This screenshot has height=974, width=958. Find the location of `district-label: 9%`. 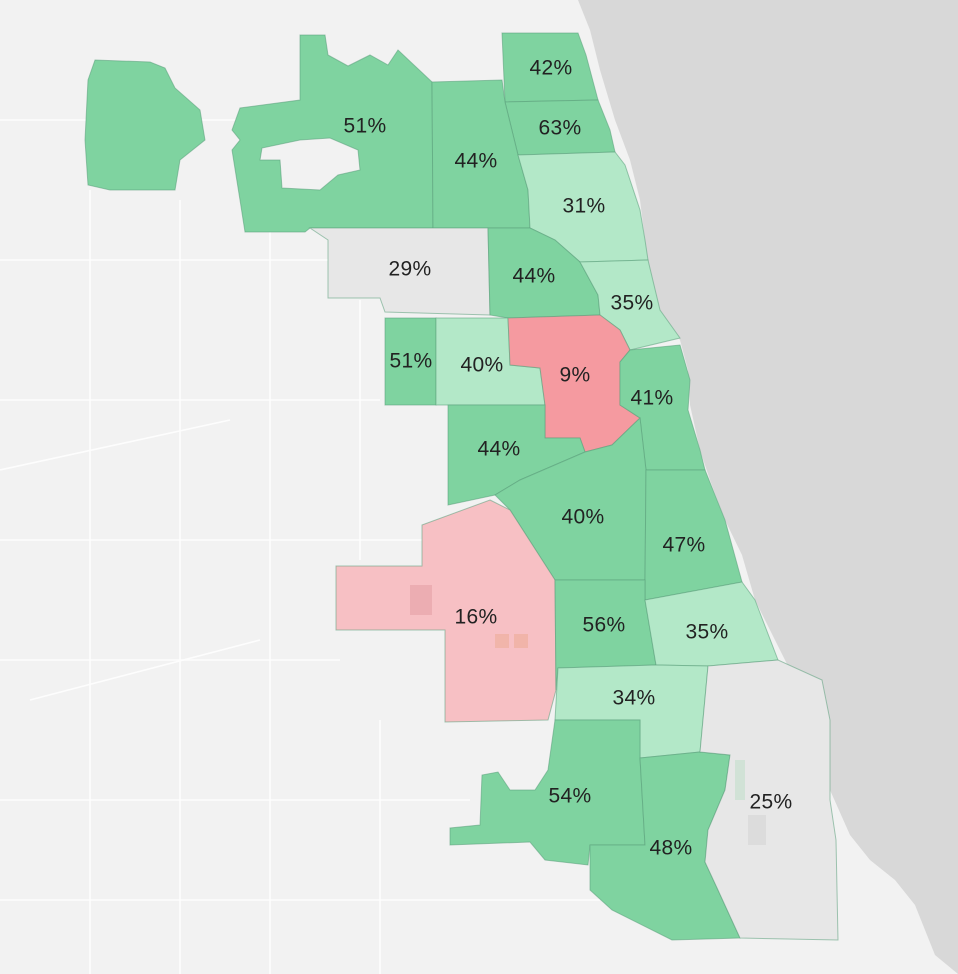

district-label: 9% is located at coordinates (575, 375).